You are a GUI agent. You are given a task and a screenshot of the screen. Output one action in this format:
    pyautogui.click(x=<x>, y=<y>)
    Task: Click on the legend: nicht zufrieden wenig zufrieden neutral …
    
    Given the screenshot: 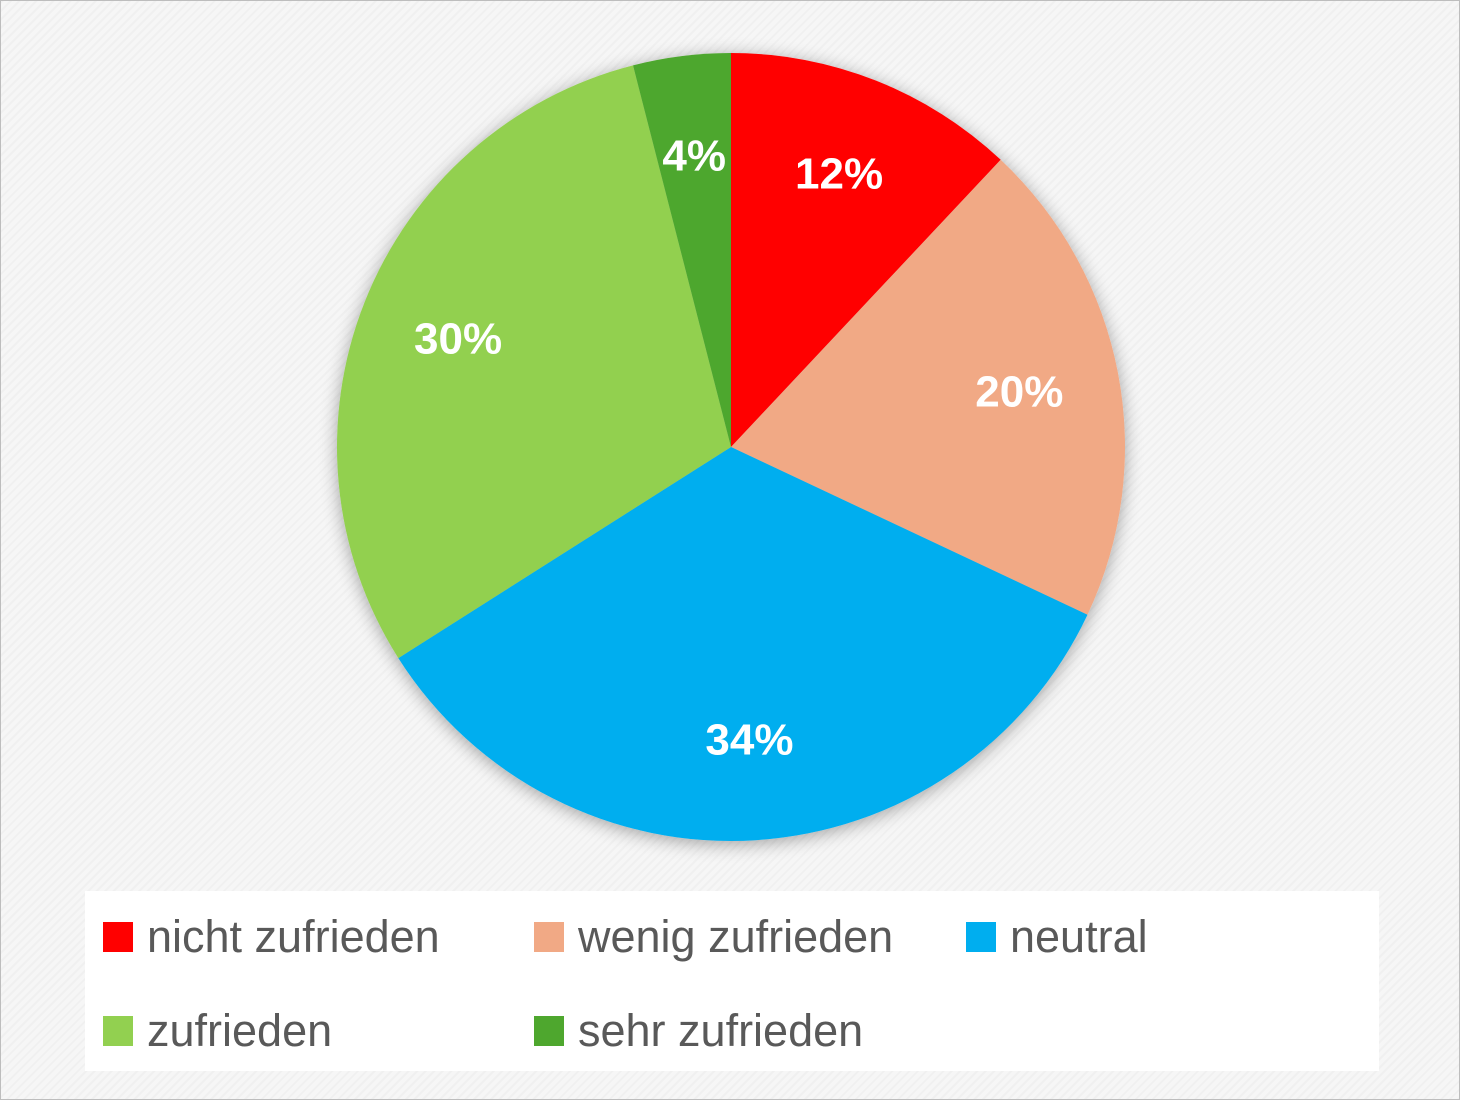 What is the action you would take?
    pyautogui.click(x=732, y=981)
    